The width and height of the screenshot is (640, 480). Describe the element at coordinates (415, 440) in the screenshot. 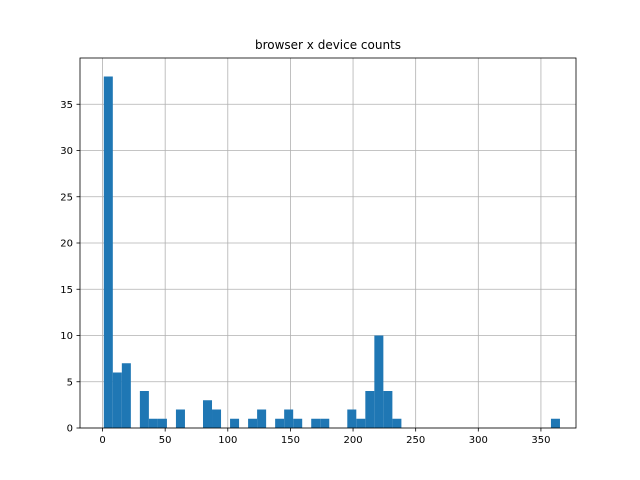

I see `x-tick-label: 250` at that location.